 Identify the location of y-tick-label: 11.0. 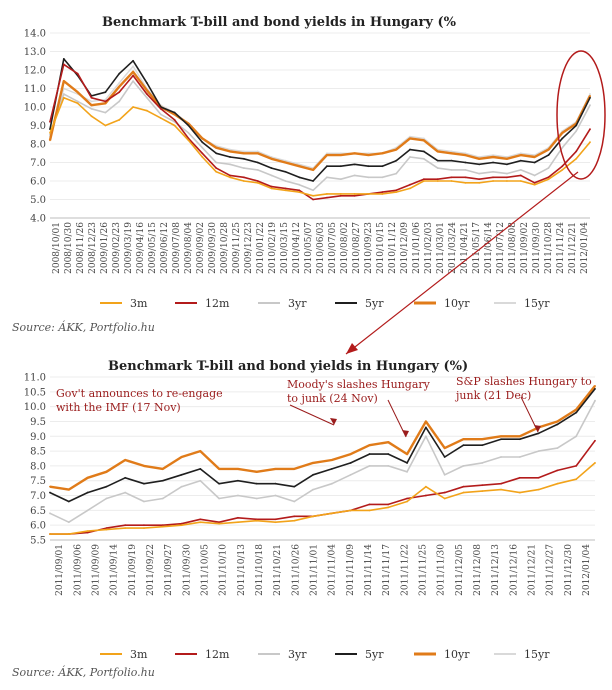
(35, 378).